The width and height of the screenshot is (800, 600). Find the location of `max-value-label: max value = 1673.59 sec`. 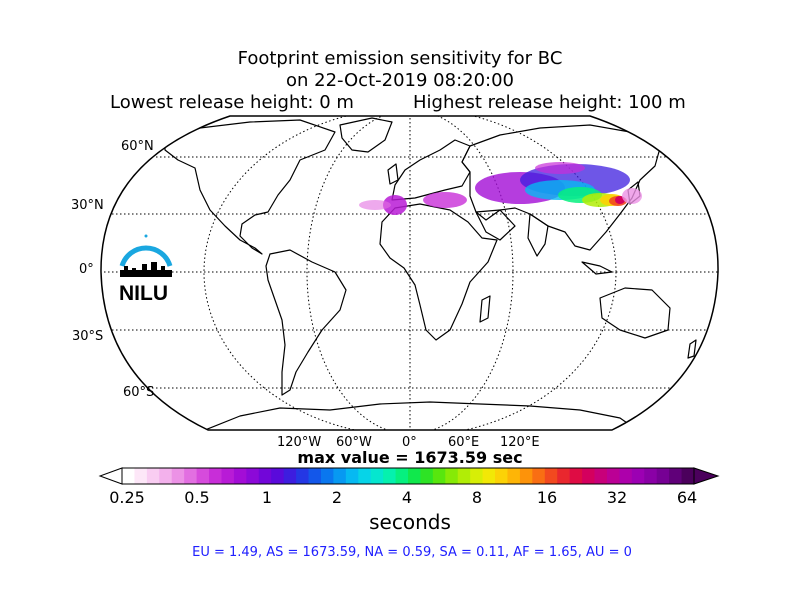

max-value-label: max value = 1673.59 sec is located at coordinates (410, 457).